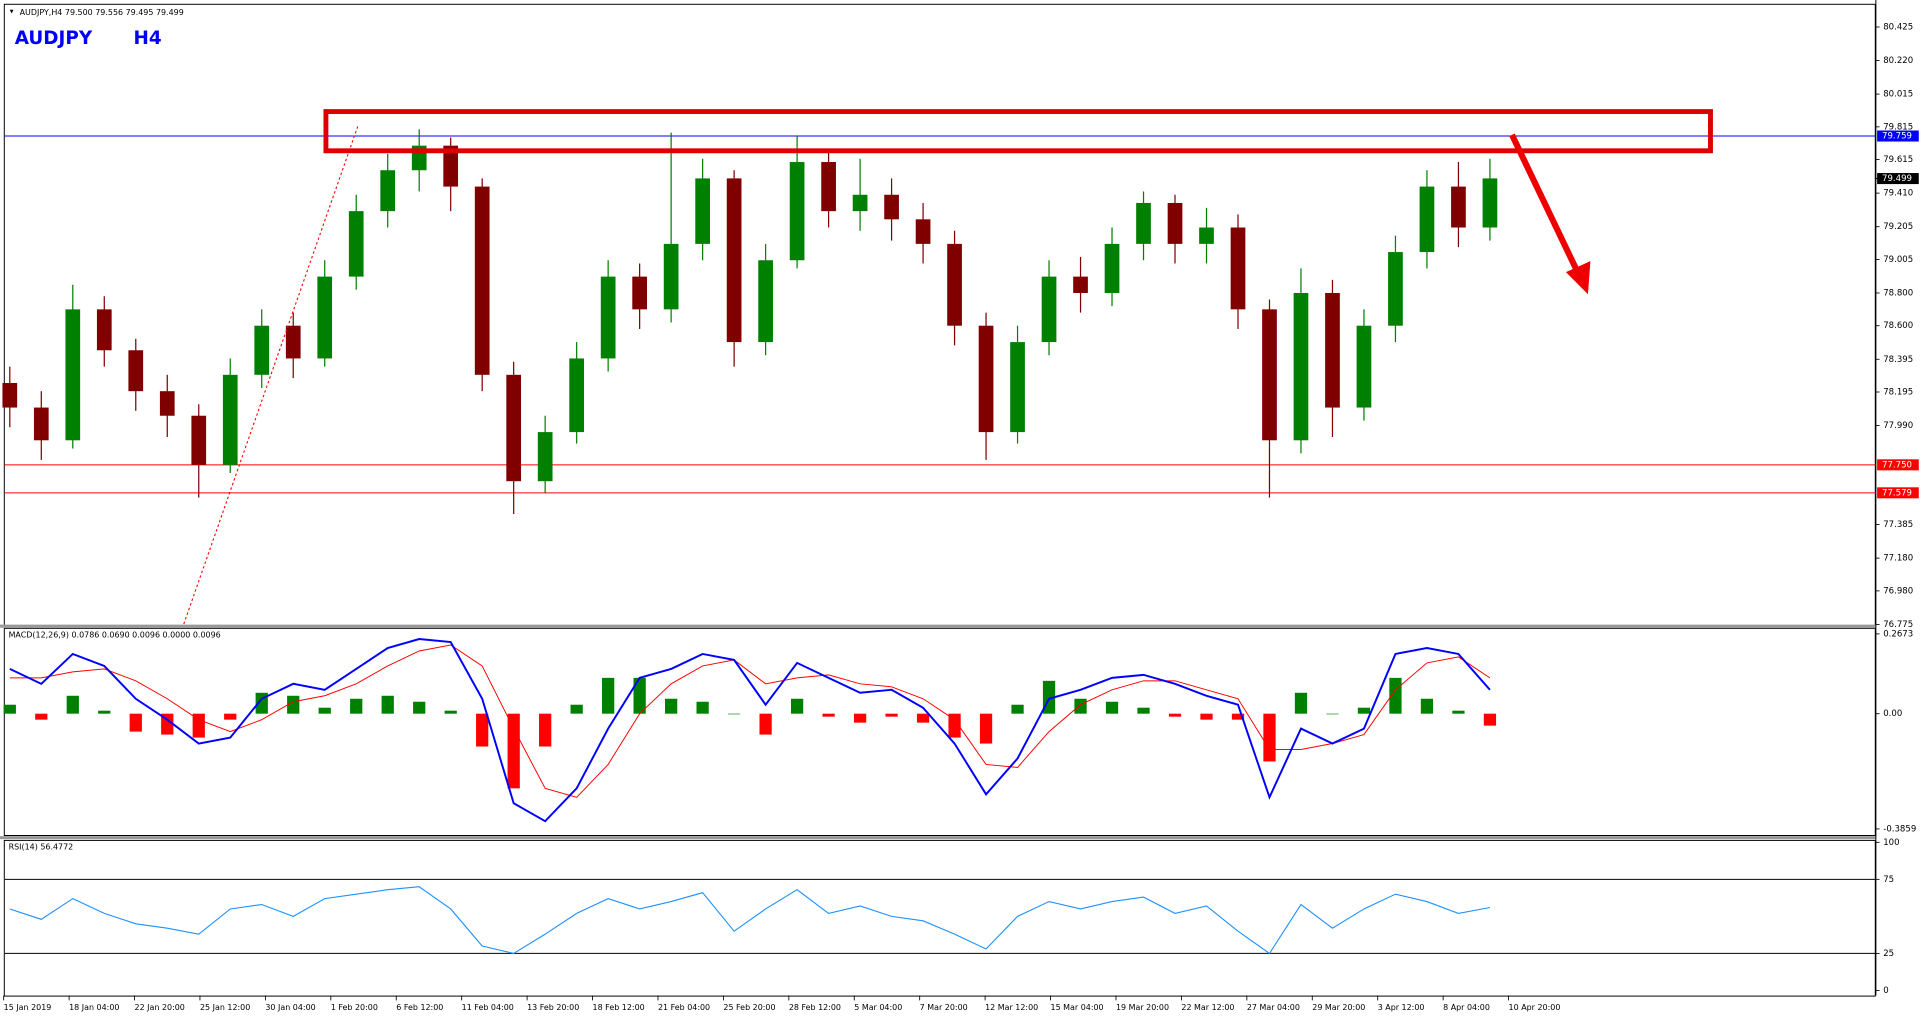  Describe the element at coordinates (1898, 293) in the screenshot. I see `y-tick-label: 78.800` at that location.